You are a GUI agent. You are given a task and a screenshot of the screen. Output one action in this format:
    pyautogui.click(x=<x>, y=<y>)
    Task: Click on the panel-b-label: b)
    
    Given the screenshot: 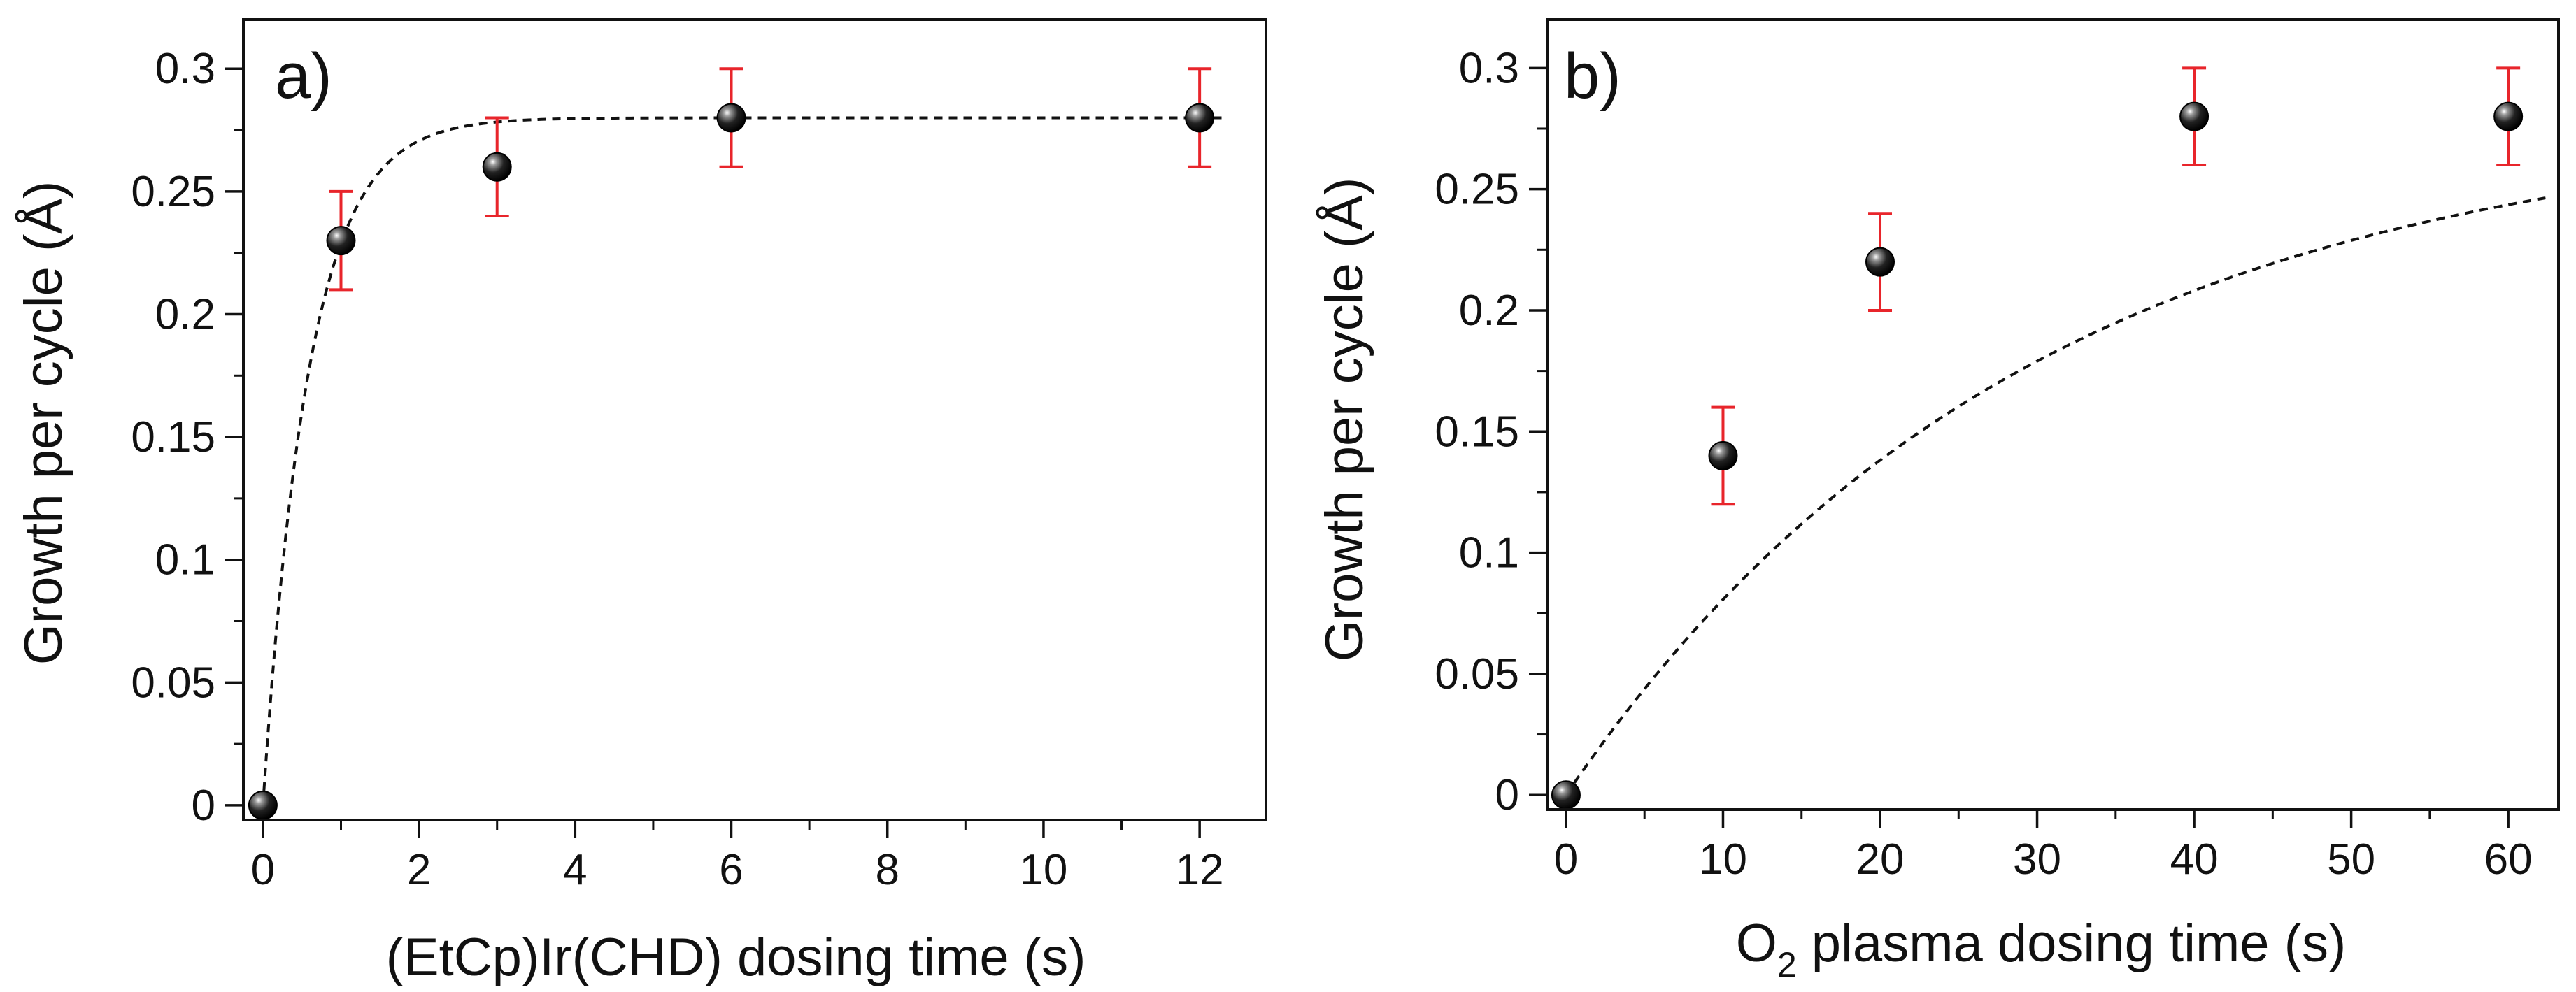 What is the action you would take?
    pyautogui.click(x=1592, y=76)
    